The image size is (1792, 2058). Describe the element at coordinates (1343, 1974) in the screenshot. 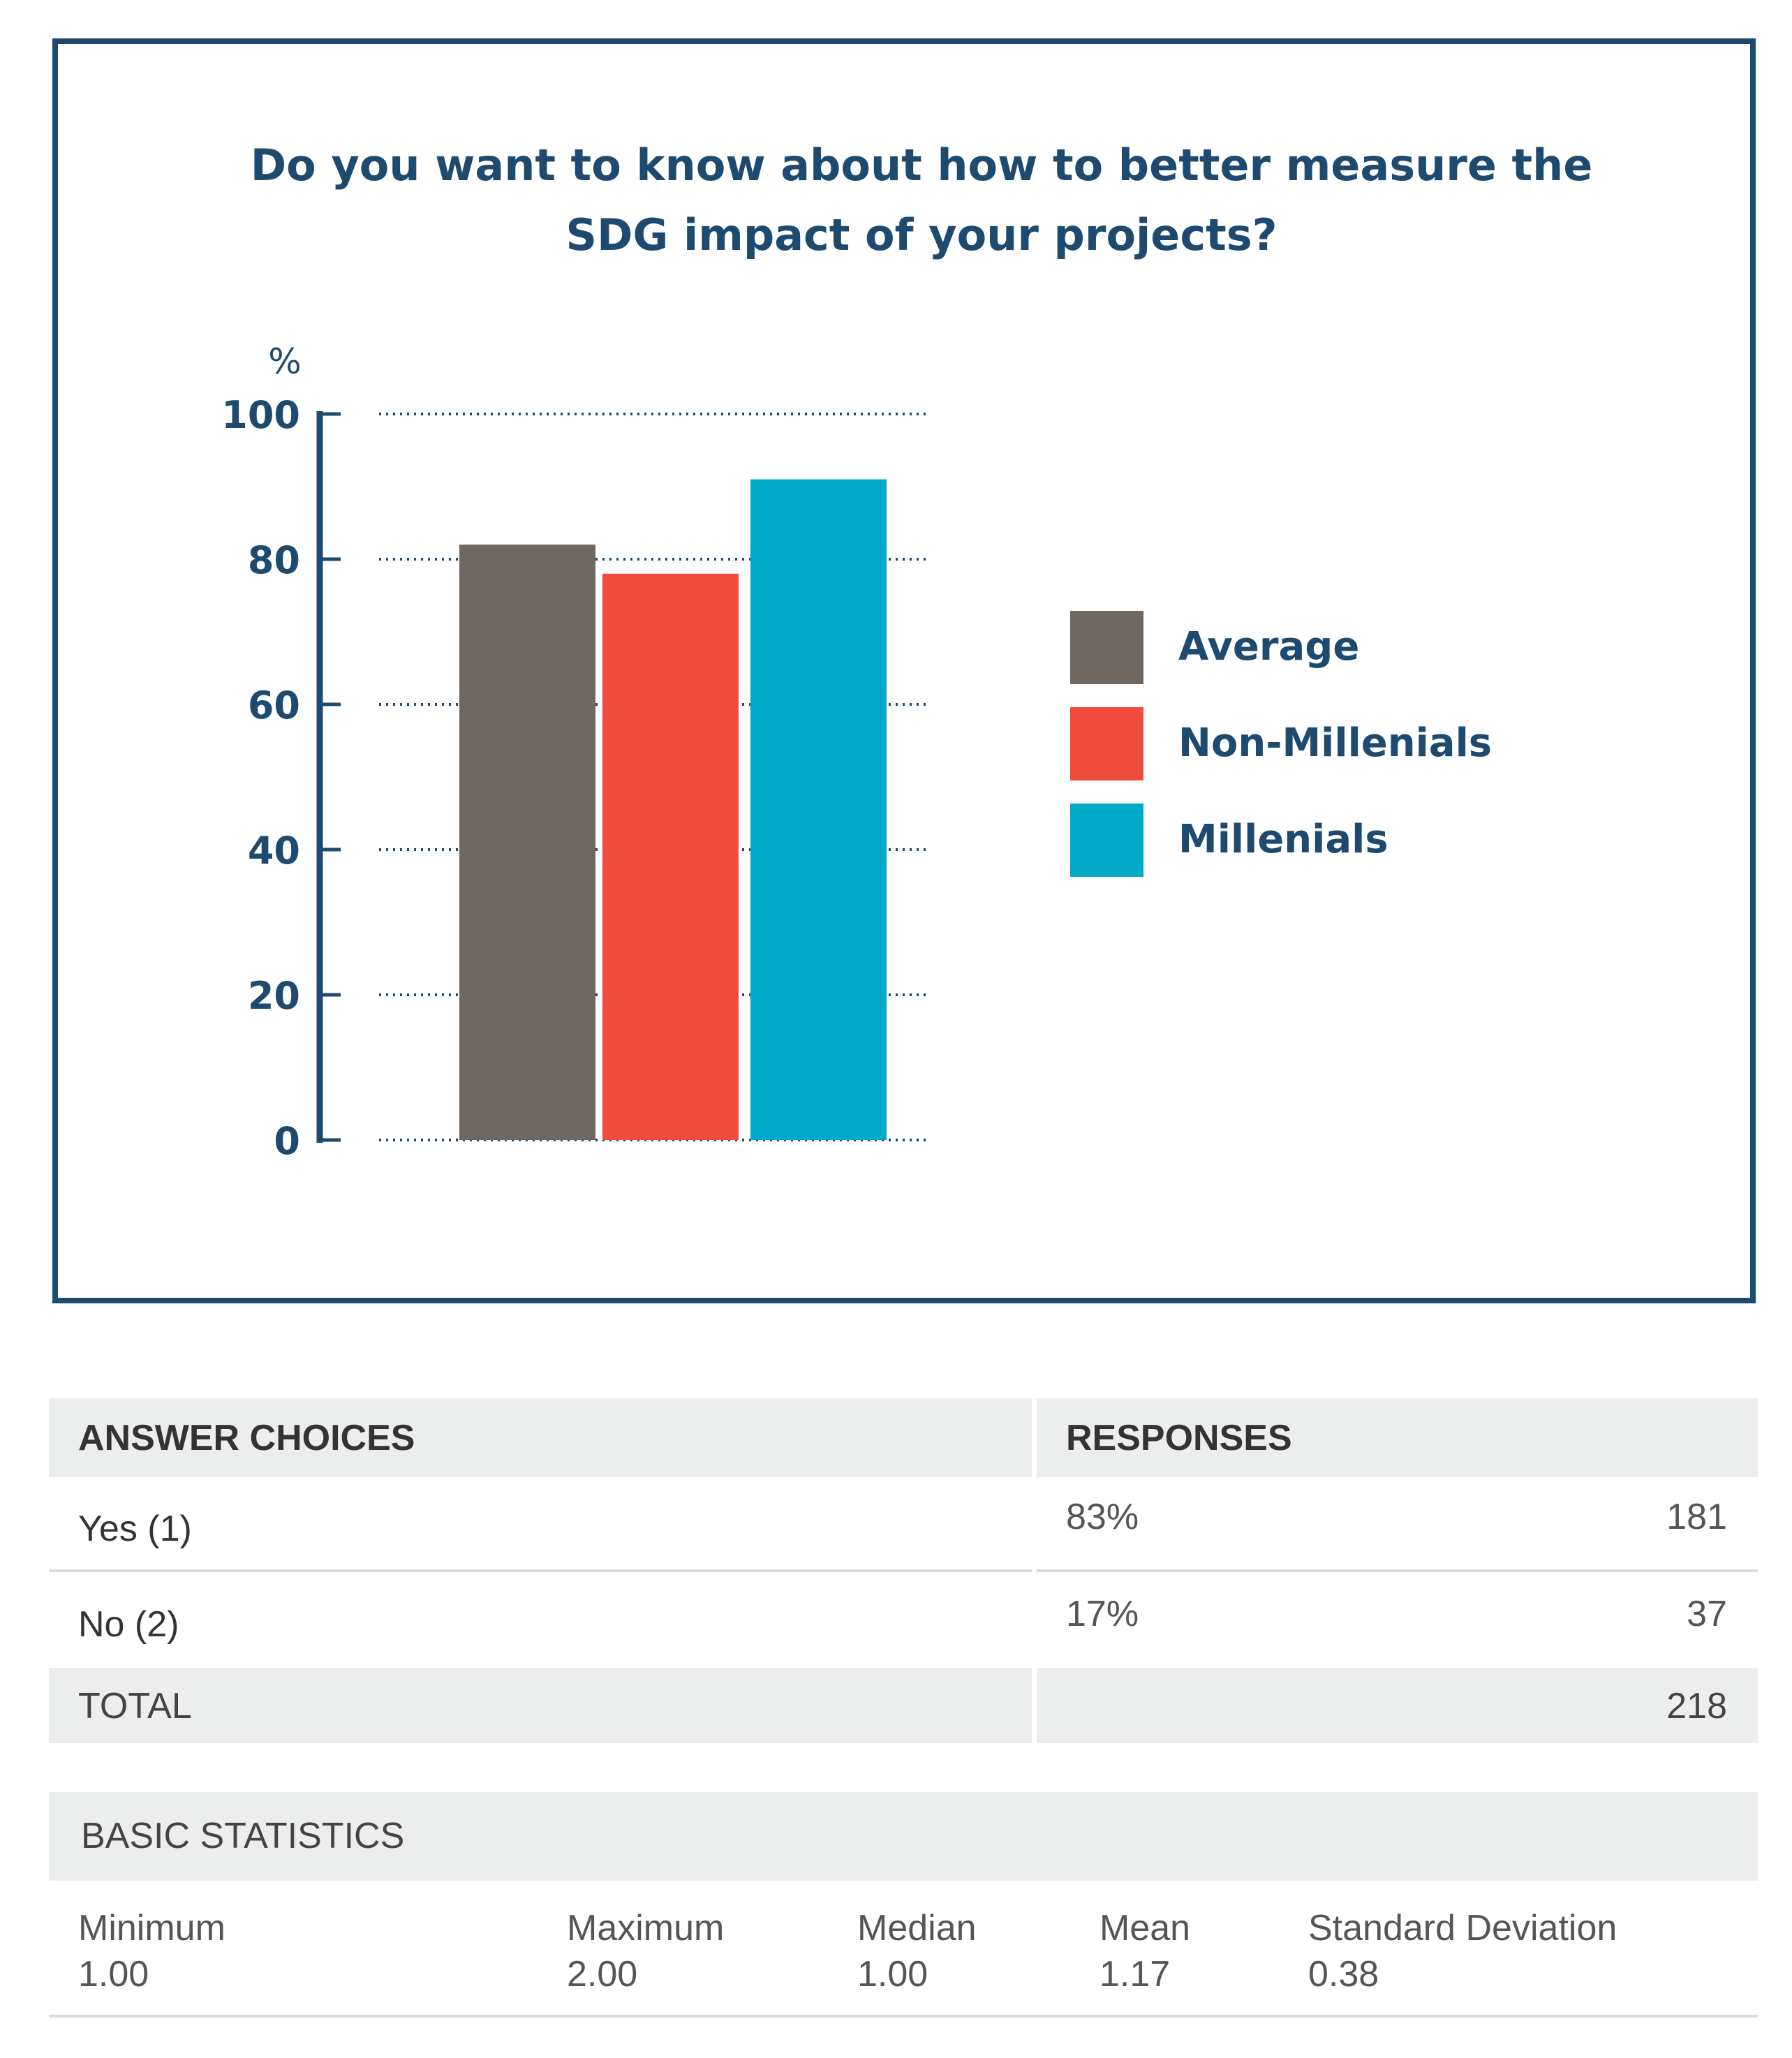

I see `stats-std-dev-value: 0.38` at that location.